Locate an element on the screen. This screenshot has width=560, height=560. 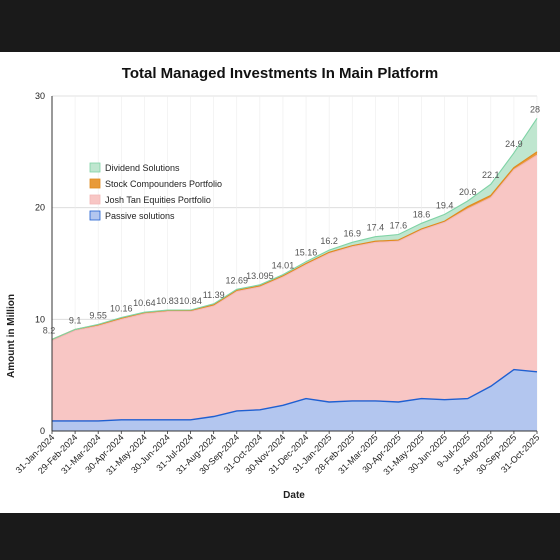
total-data-label: 20.6 is located at coordinates (468, 192).